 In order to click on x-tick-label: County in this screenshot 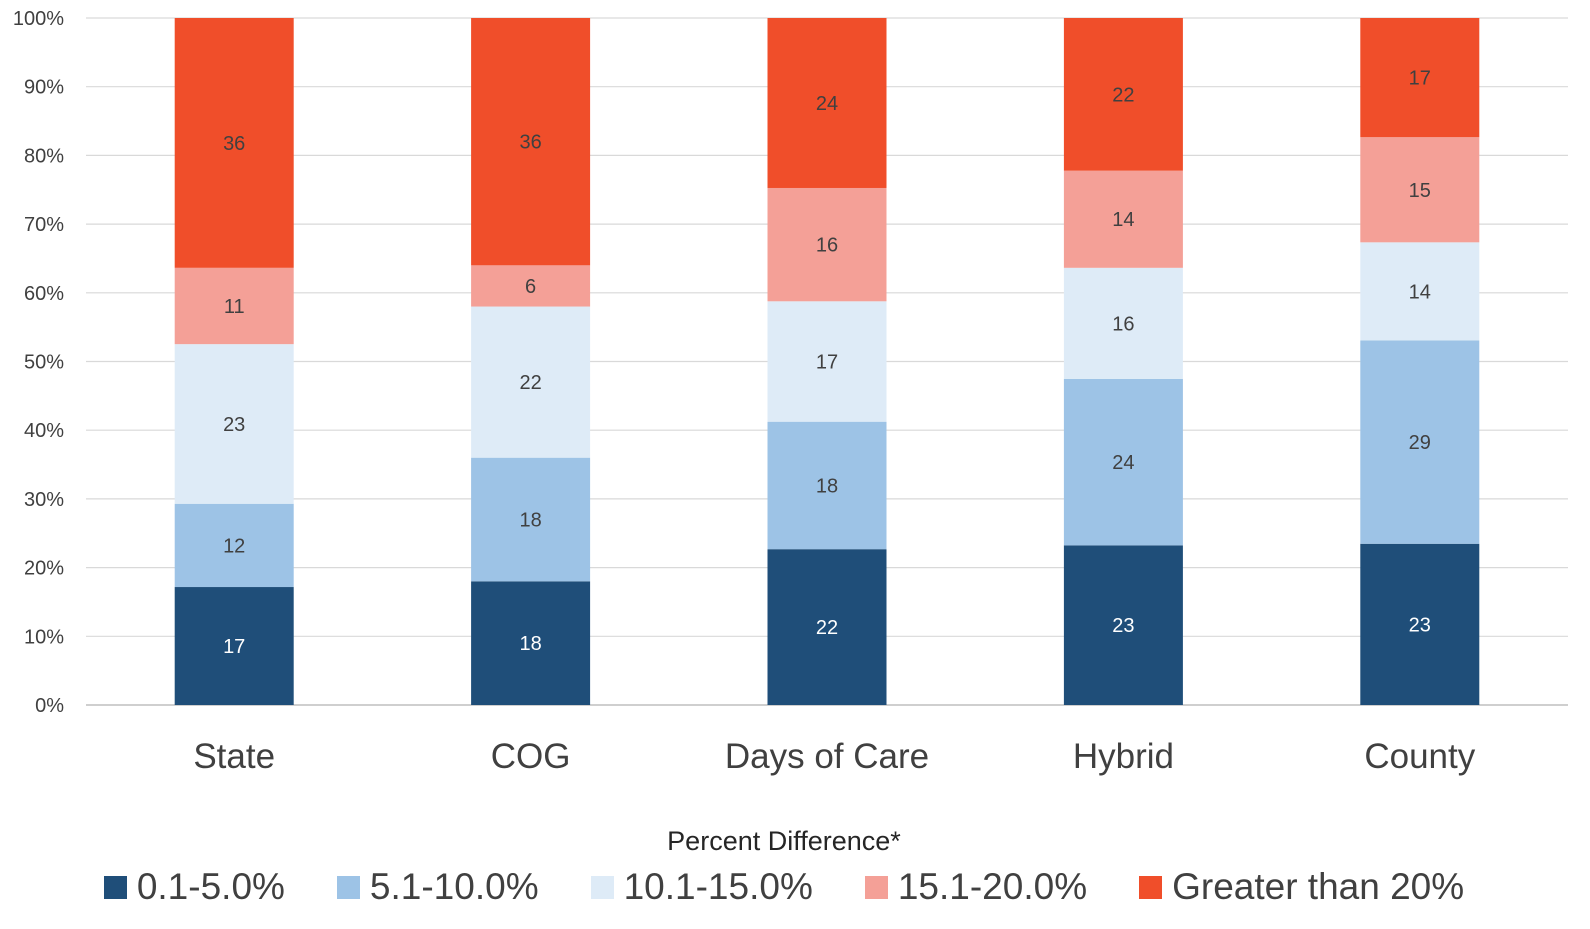, I will do `click(1419, 756)`.